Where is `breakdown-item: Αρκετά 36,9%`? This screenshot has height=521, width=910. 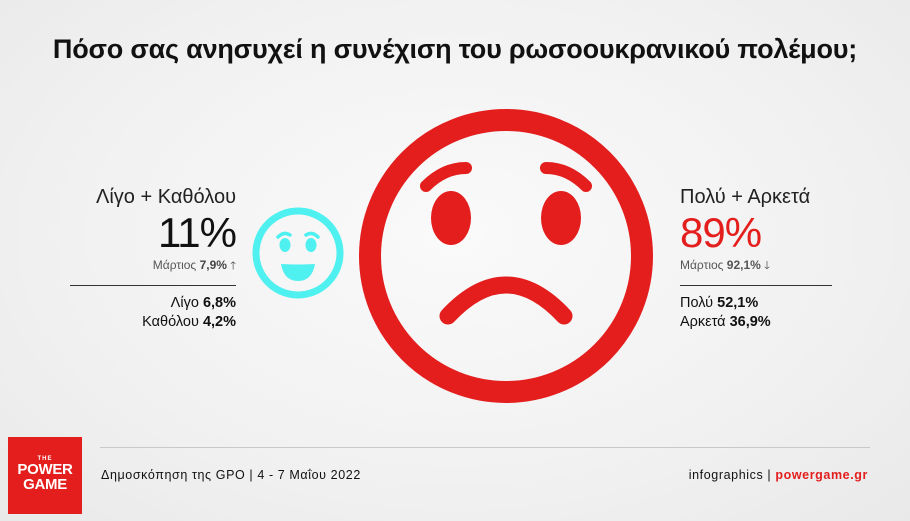 breakdown-item: Αρκετά 36,9% is located at coordinates (756, 322).